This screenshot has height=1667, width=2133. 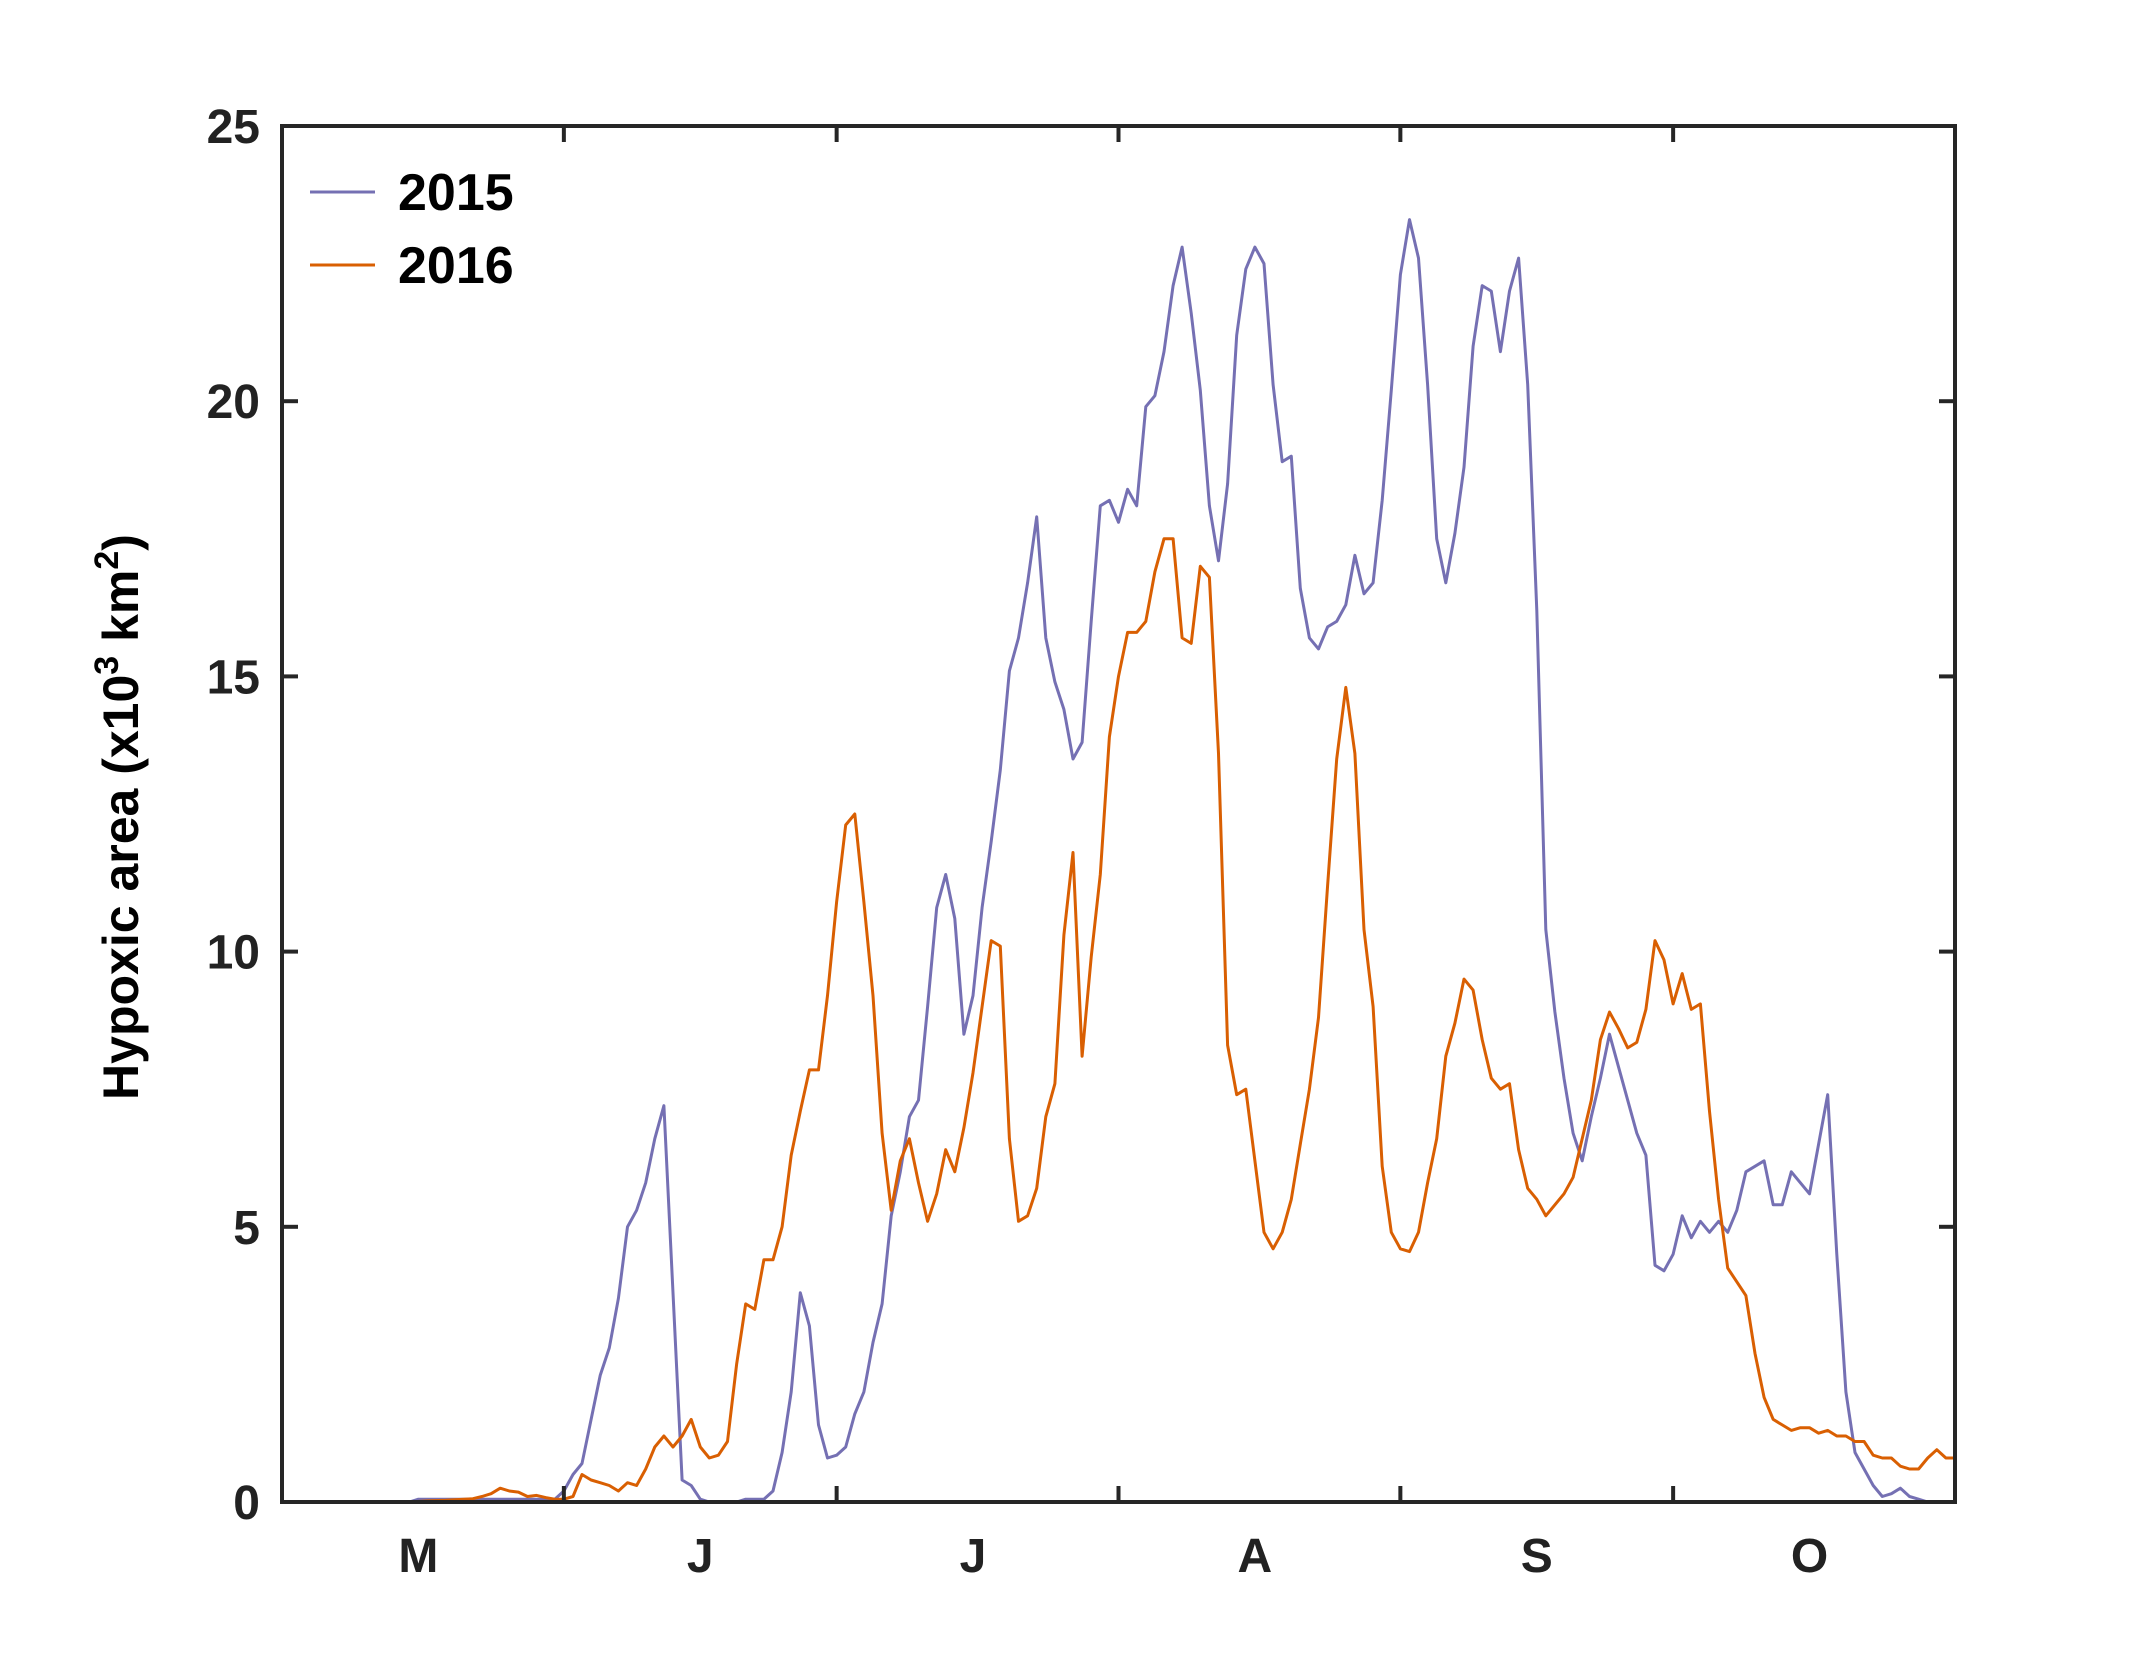 I want to click on legend-label-2016: 2016, so click(x=456, y=266).